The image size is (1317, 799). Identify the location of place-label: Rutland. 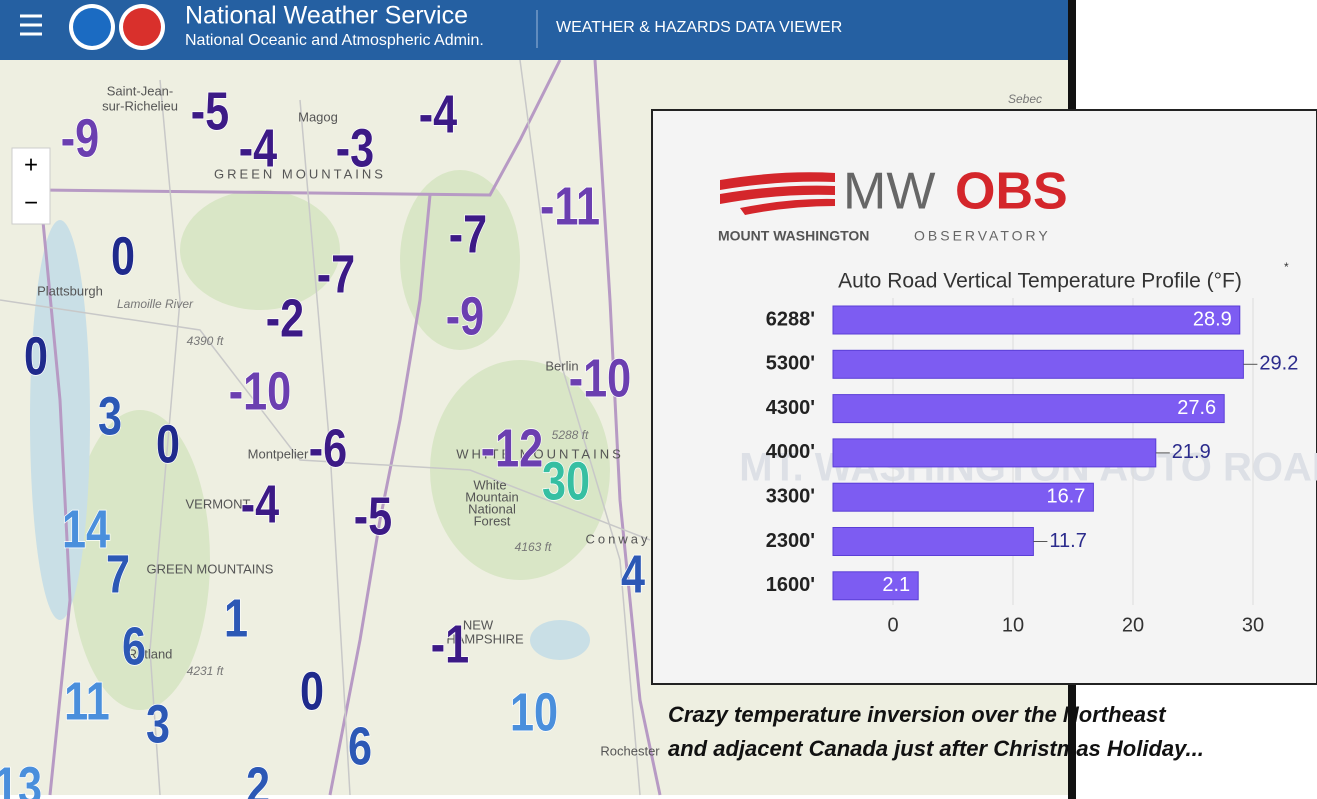
(150, 653).